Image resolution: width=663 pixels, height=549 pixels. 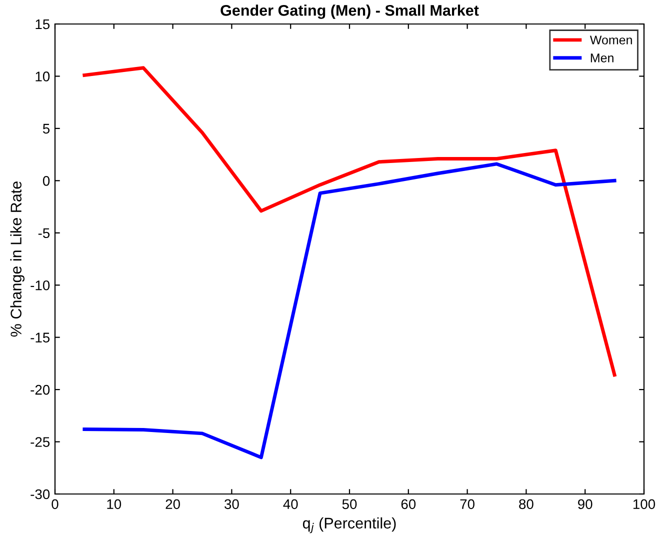 I want to click on chart-title: Gender Gating (Men) - Small Market, so click(x=349, y=11).